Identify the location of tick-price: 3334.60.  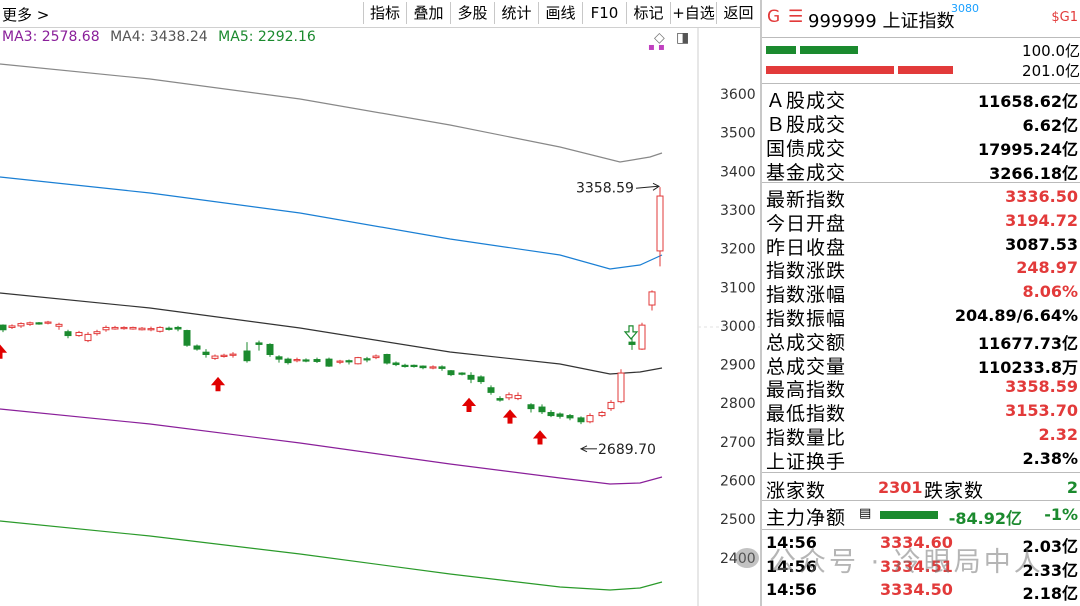
(916, 542).